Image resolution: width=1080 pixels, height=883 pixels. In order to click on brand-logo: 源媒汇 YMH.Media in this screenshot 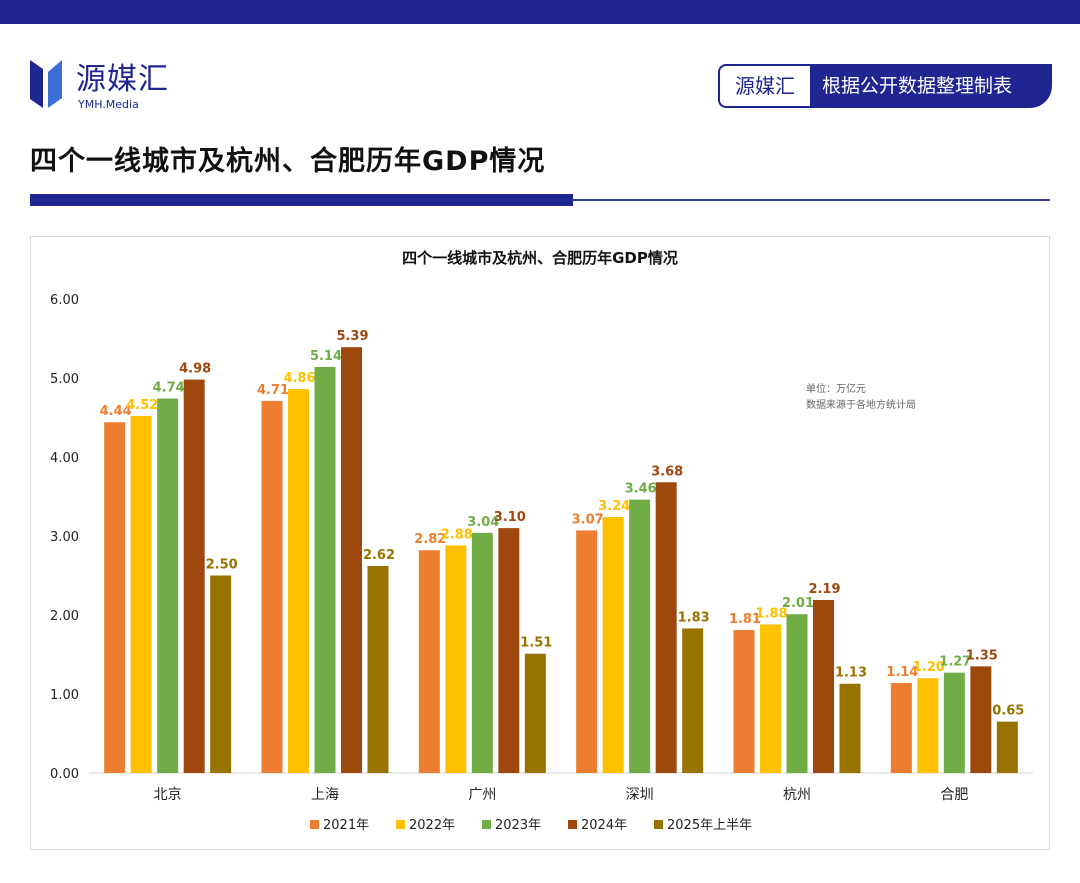, I will do `click(120, 88)`.